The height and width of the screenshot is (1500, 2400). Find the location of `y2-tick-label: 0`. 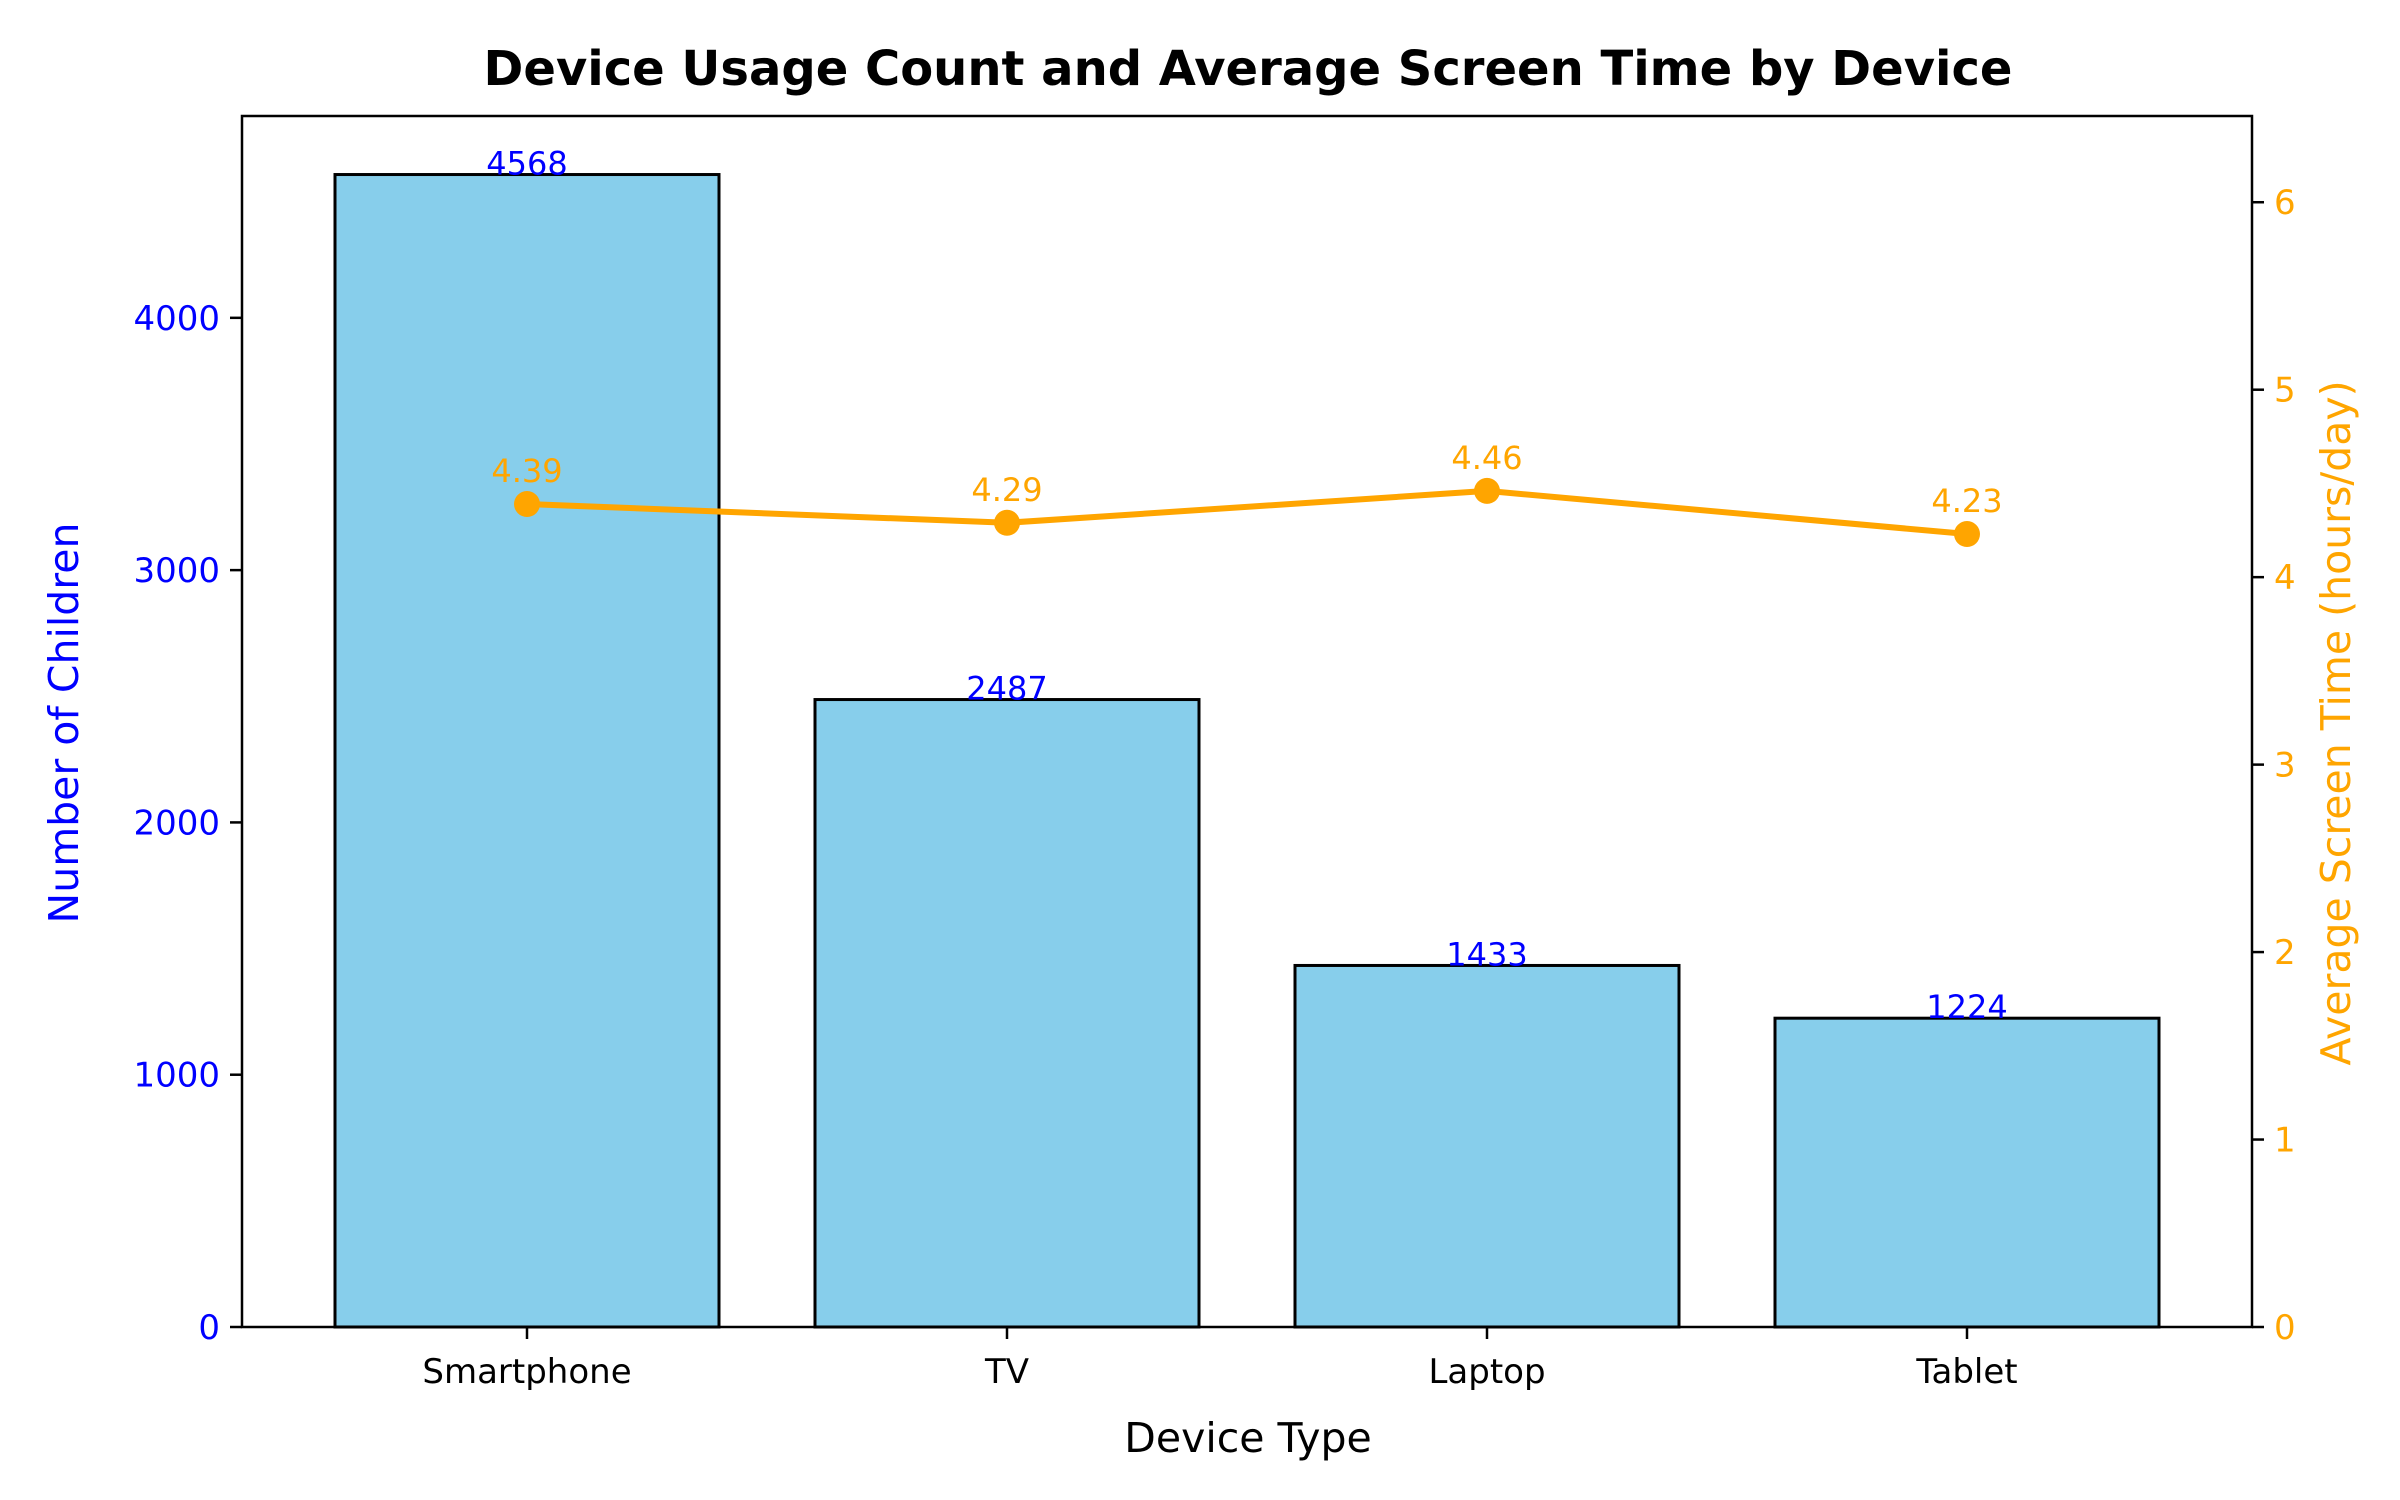

y2-tick-label: 0 is located at coordinates (2285, 1328).